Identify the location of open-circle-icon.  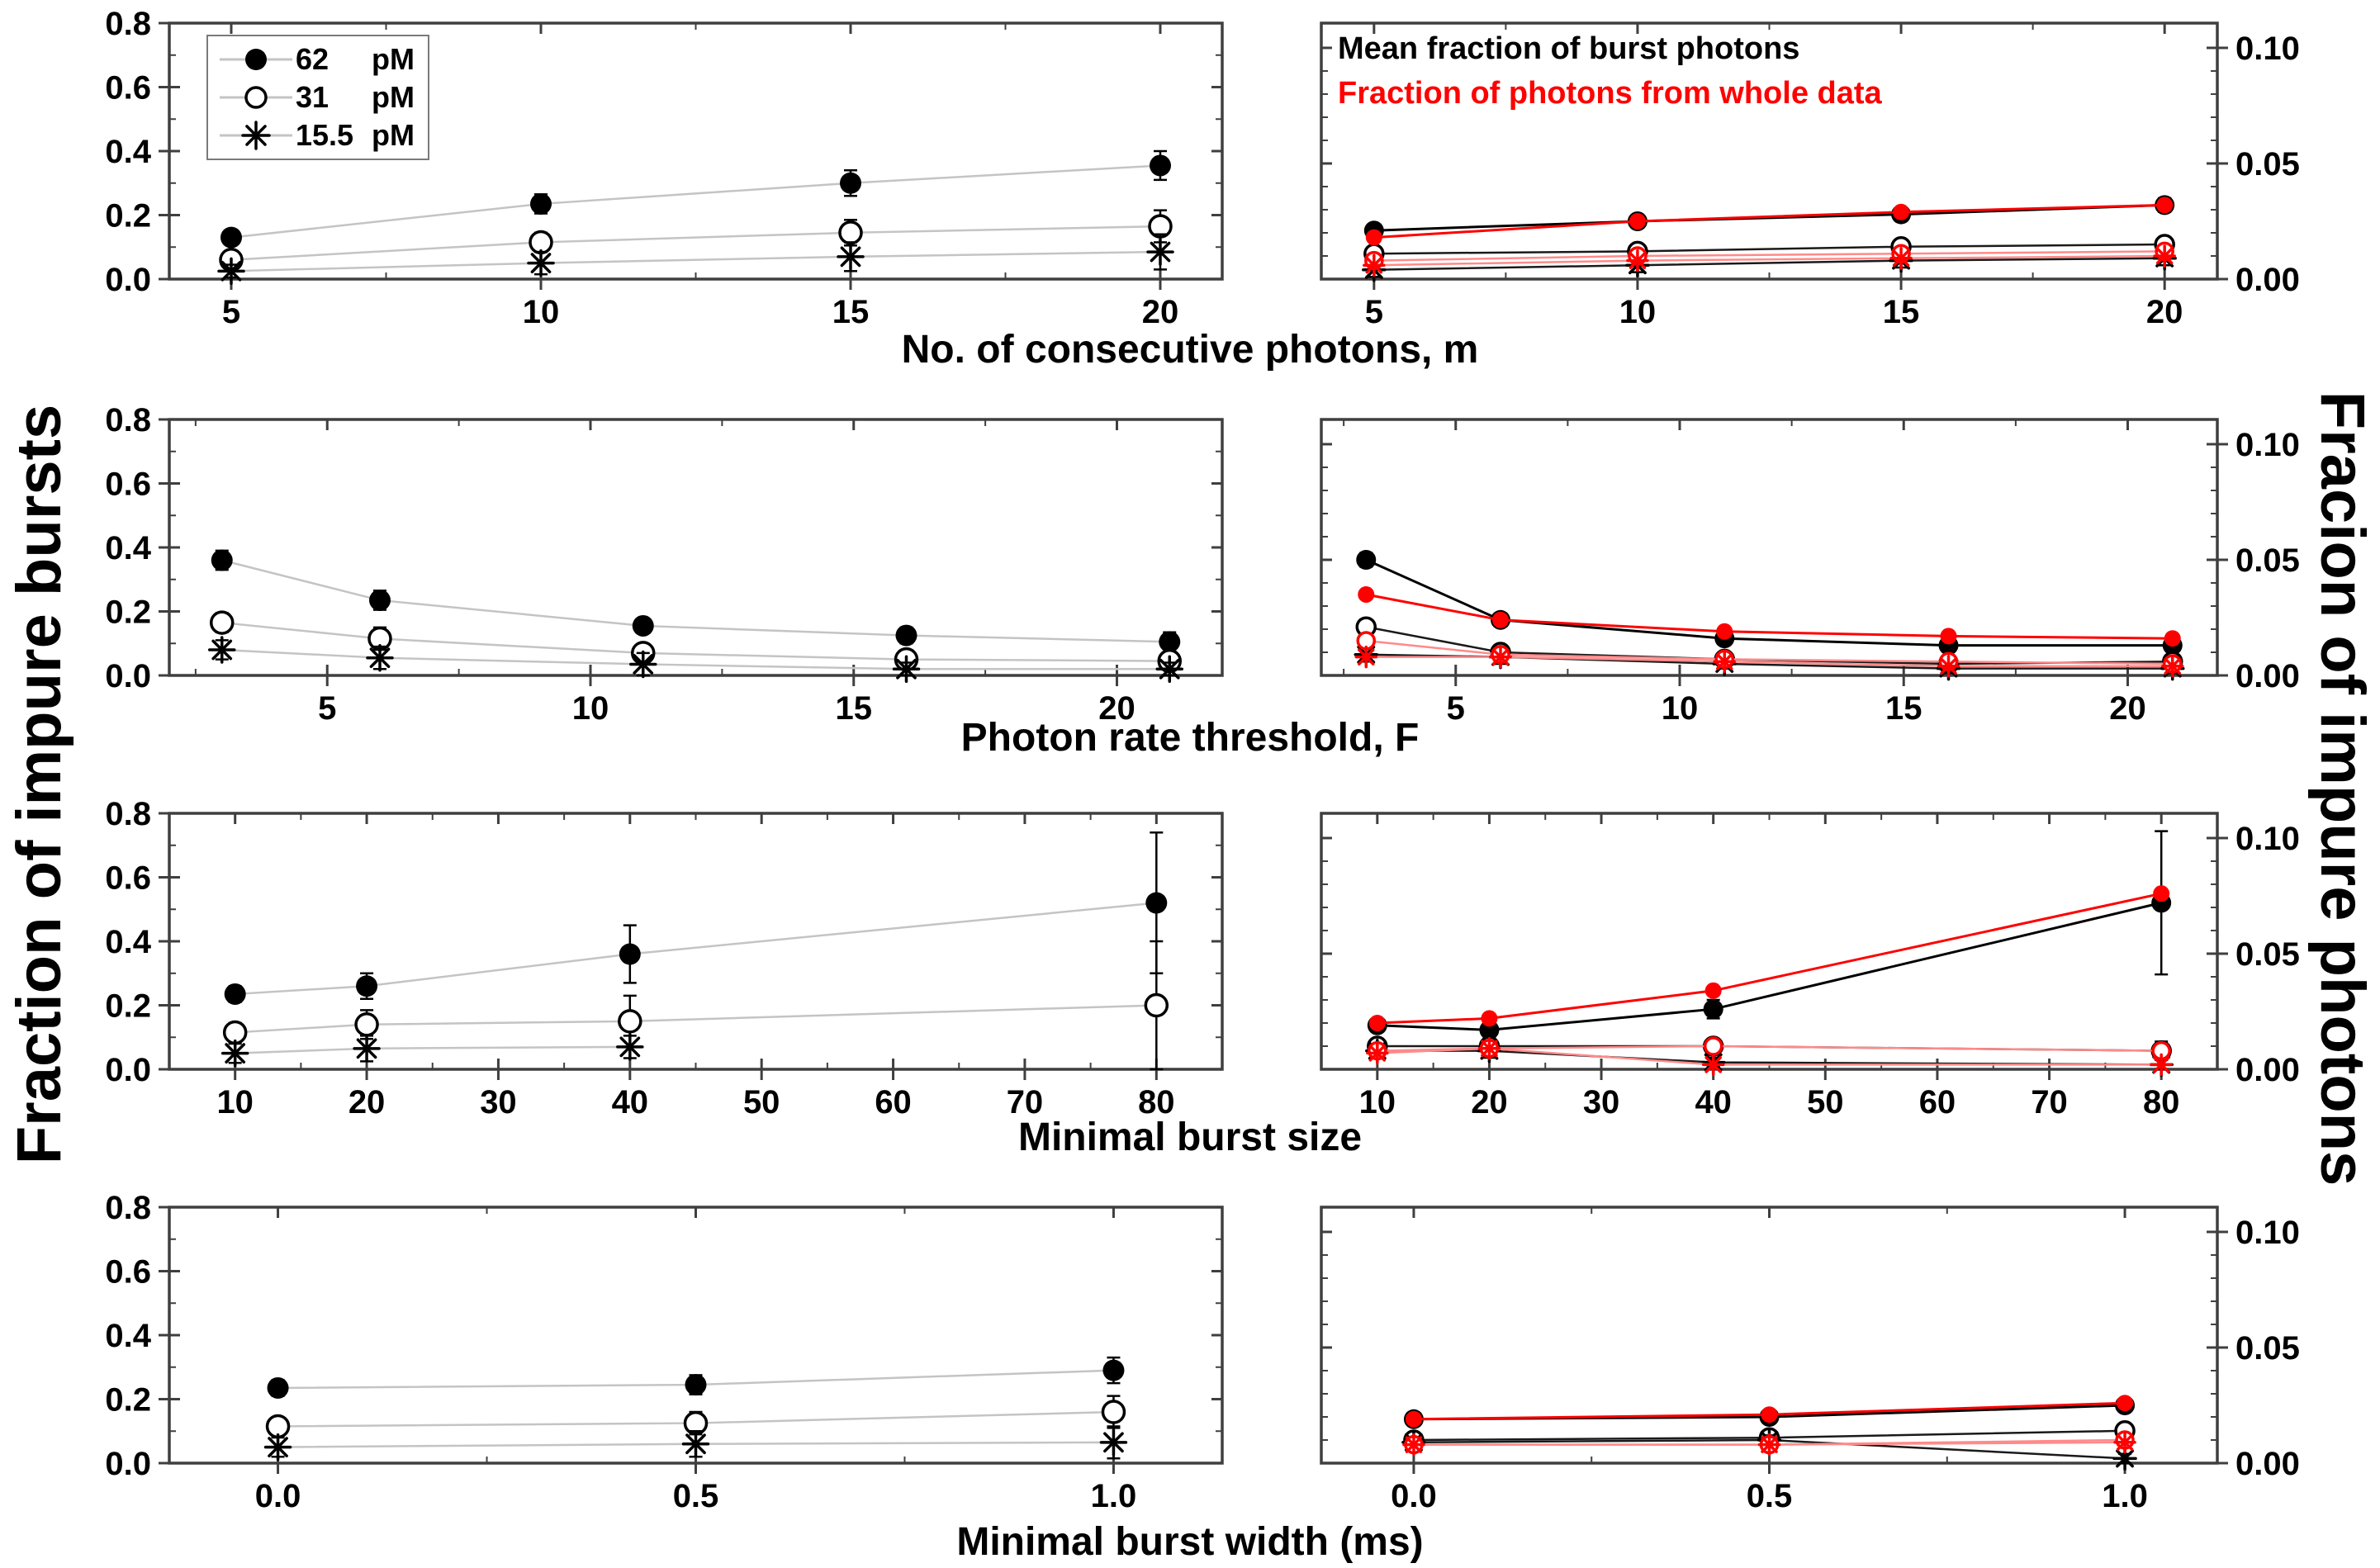
(256, 97).